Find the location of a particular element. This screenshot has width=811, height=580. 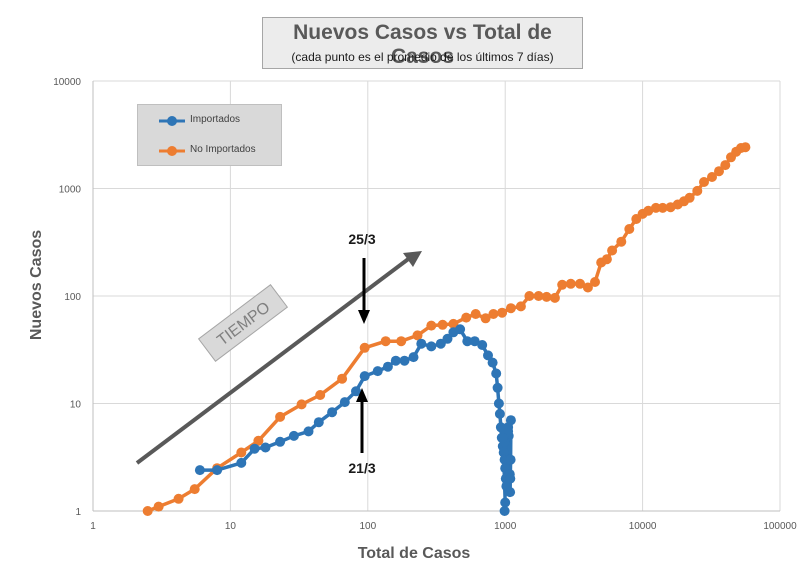

x-tick-label: 1 is located at coordinates (93, 526).